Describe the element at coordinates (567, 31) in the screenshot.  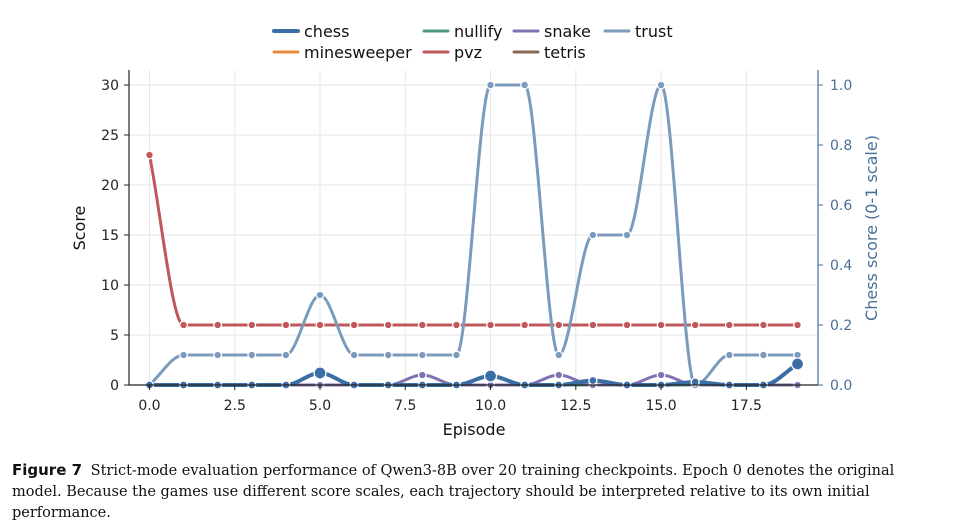
I see `legend-label: snake` at that location.